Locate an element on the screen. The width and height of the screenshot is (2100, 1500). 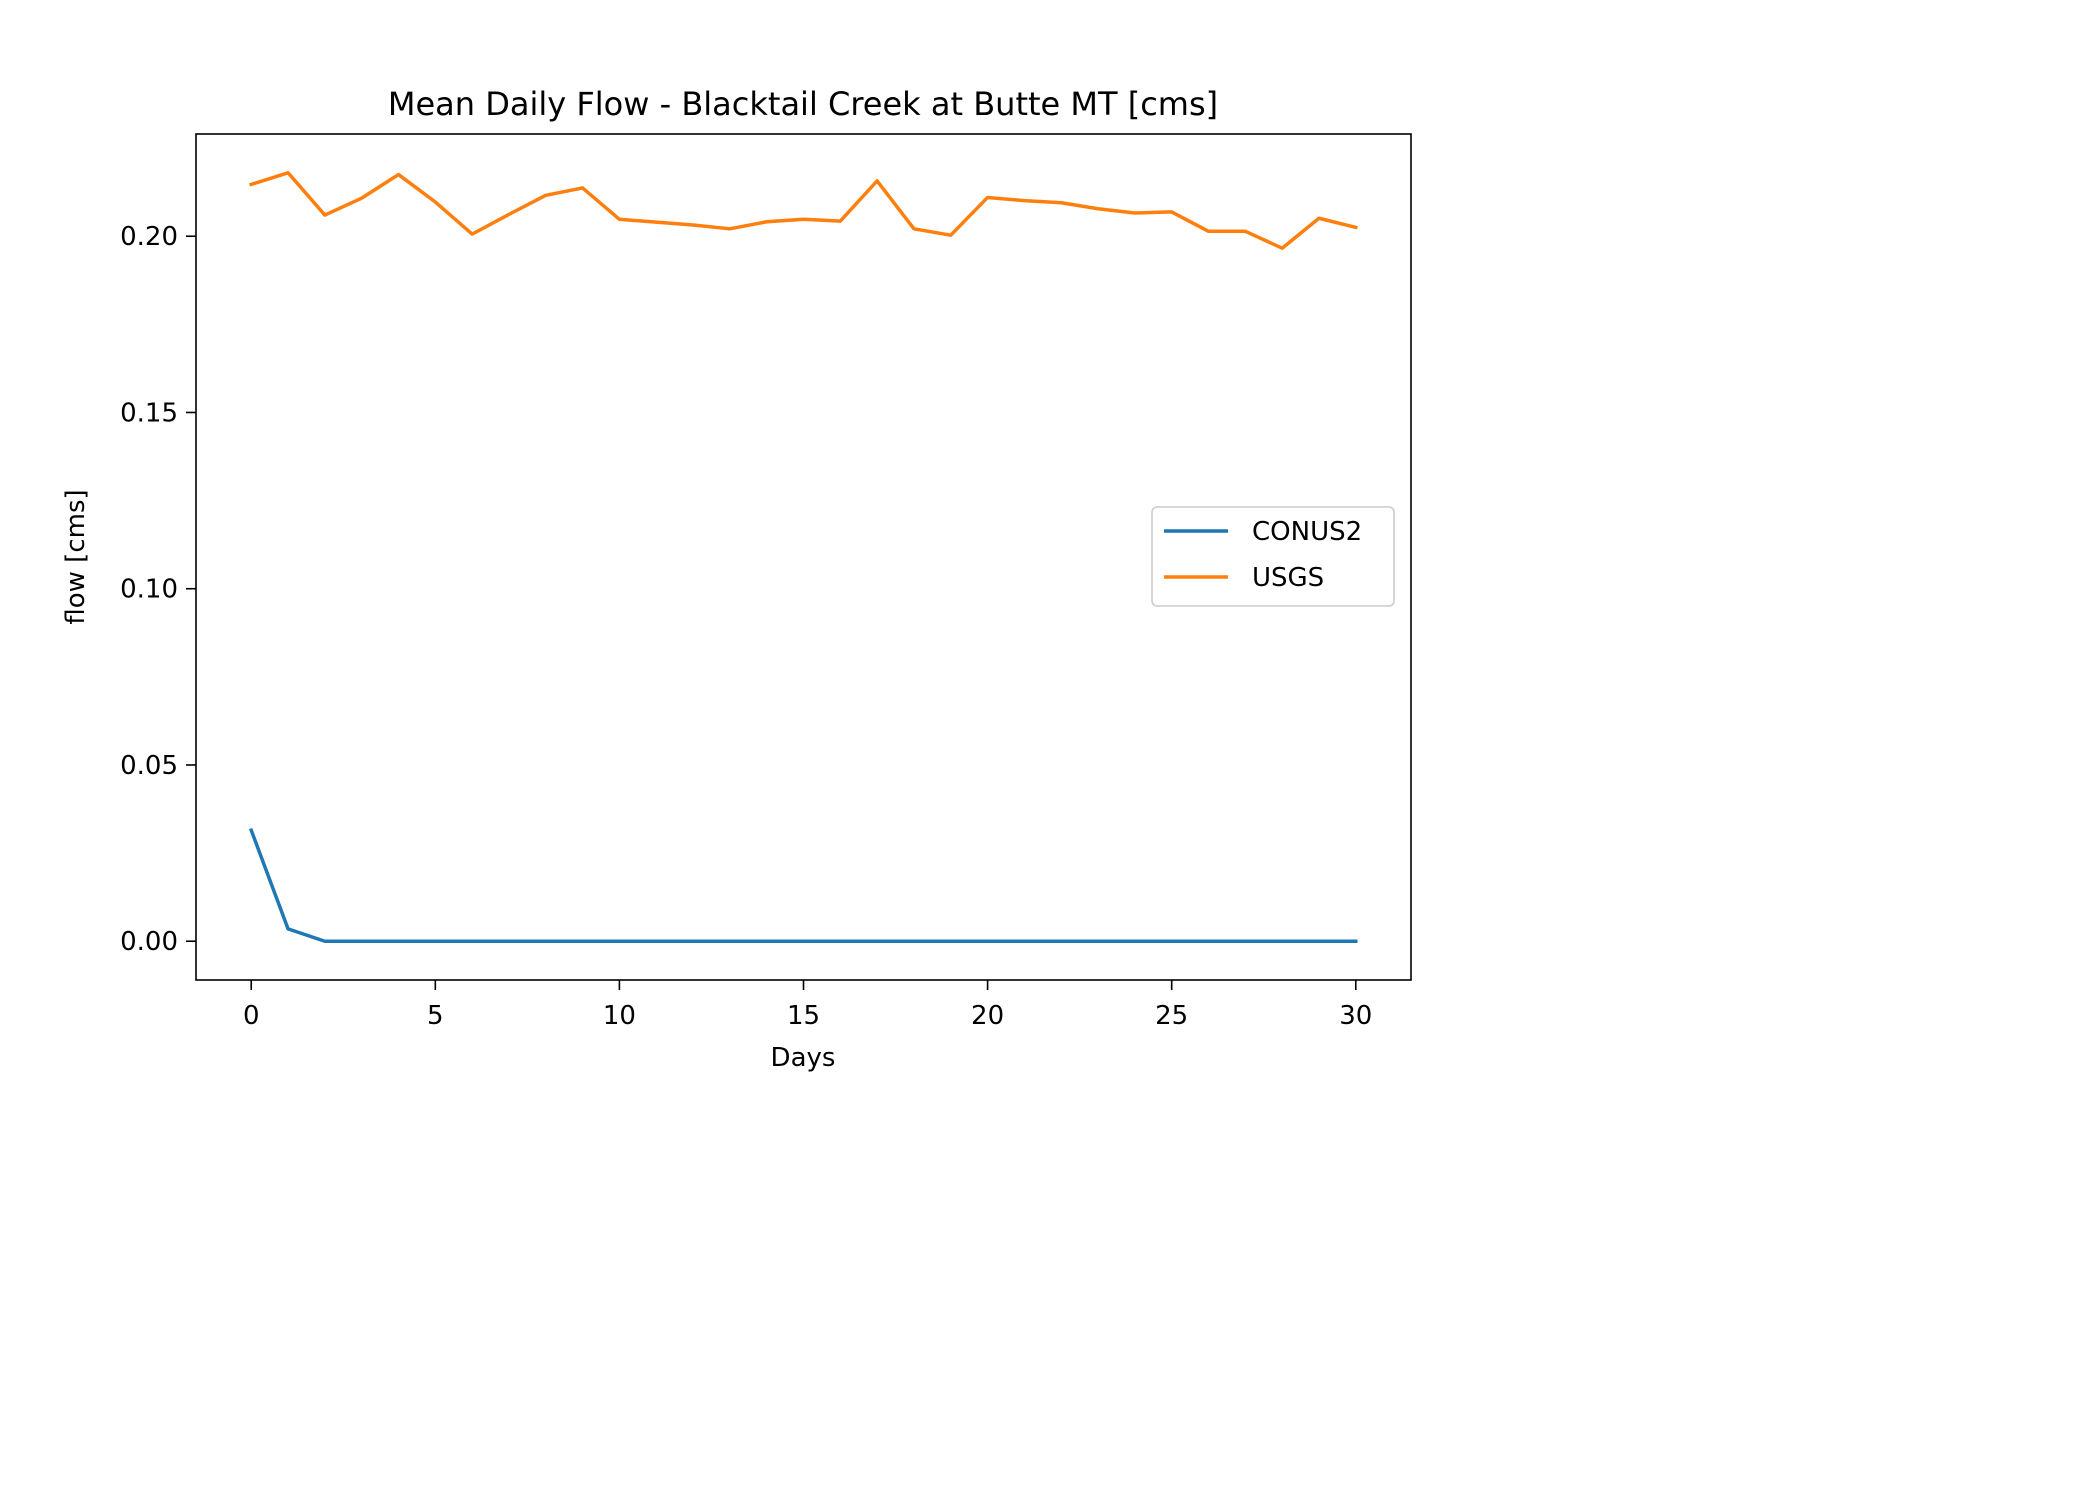
x-tick-label: 10 is located at coordinates (619, 1016).